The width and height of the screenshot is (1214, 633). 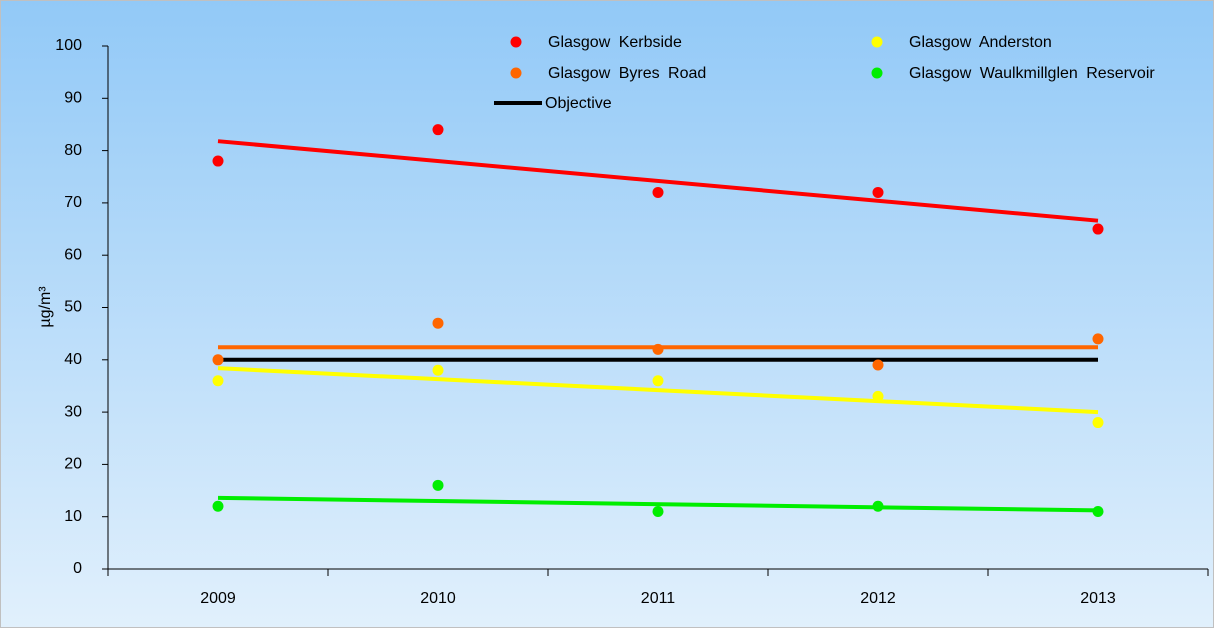 What do you see at coordinates (218, 598) in the screenshot?
I see `x-tick-label: 2009` at bounding box center [218, 598].